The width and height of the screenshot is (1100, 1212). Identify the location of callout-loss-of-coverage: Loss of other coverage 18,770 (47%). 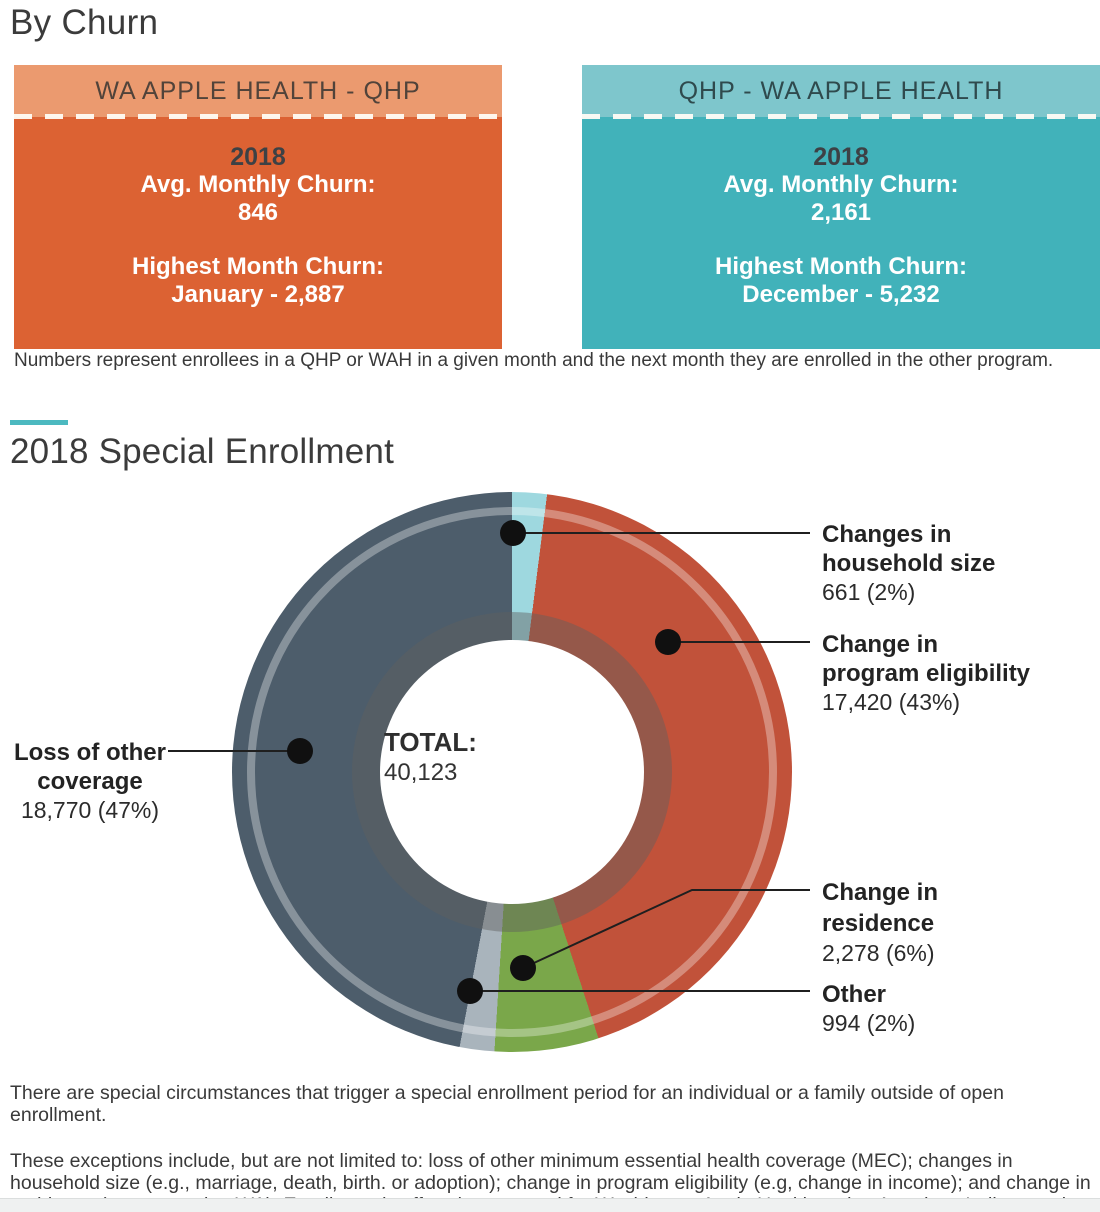
(90, 781).